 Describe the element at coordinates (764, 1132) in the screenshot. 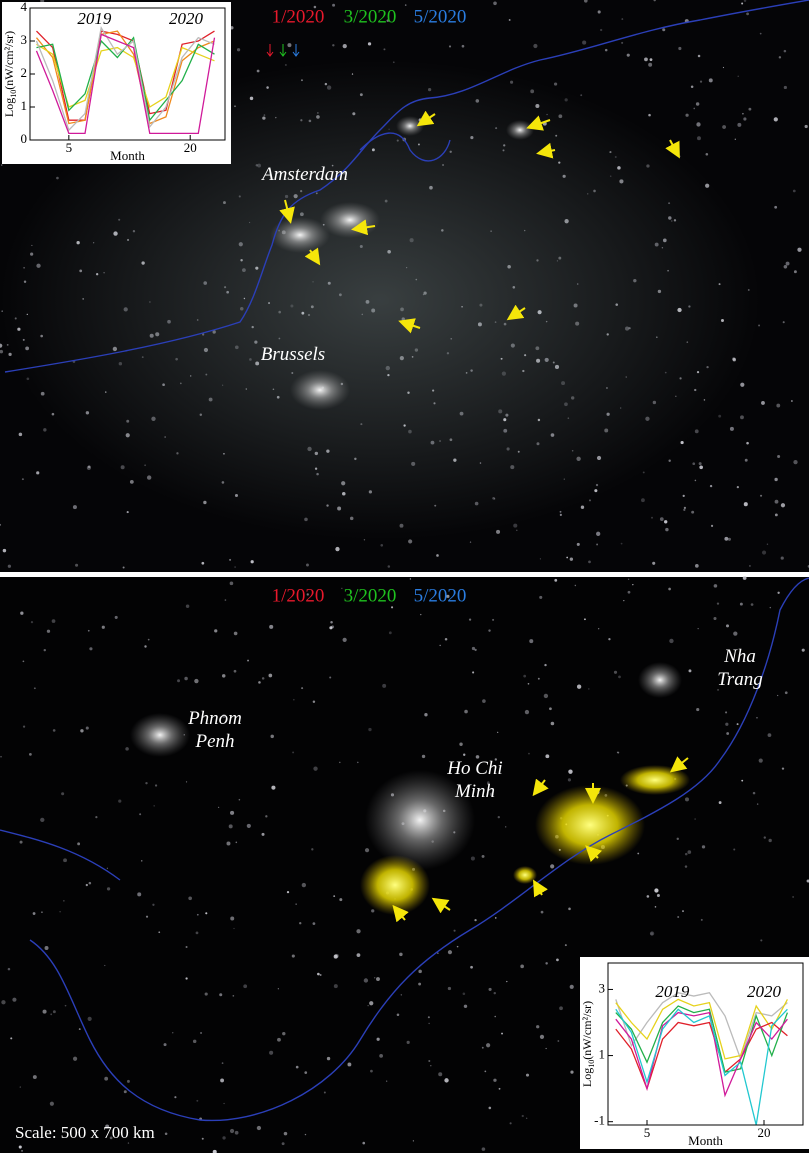

I see `x-tick-label: 20` at that location.